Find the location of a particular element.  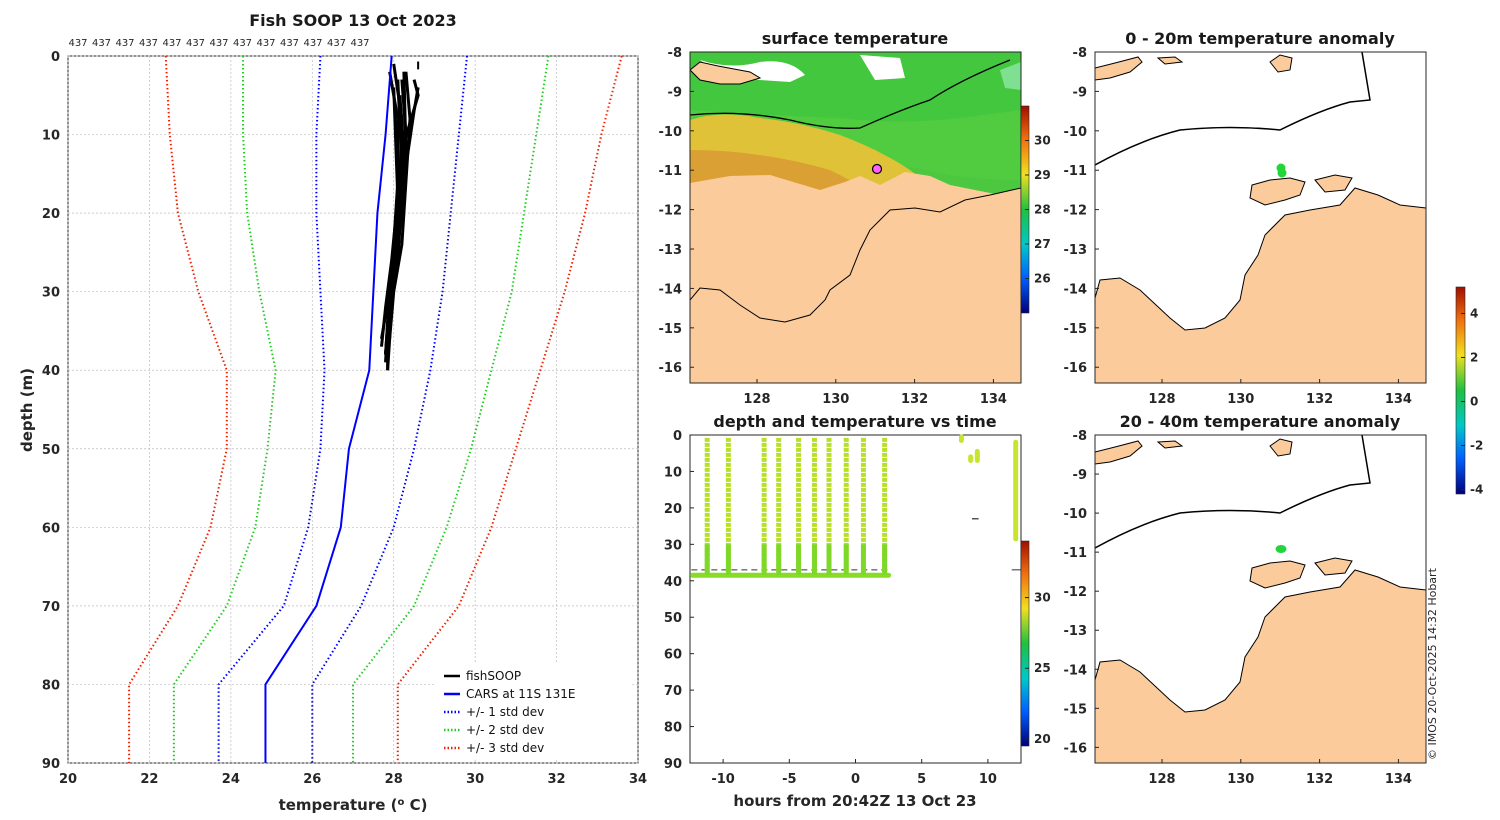

anomaly-0-20-land-cape is located at coordinates (1333, 183).